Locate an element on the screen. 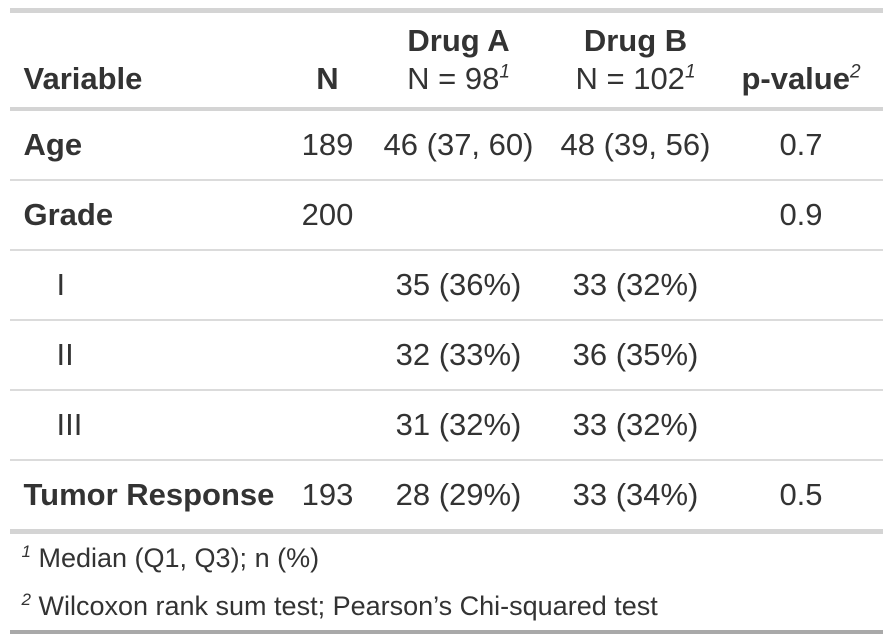 The width and height of the screenshot is (892, 644). drug-a-cell: 32 (33%) is located at coordinates (458, 354).